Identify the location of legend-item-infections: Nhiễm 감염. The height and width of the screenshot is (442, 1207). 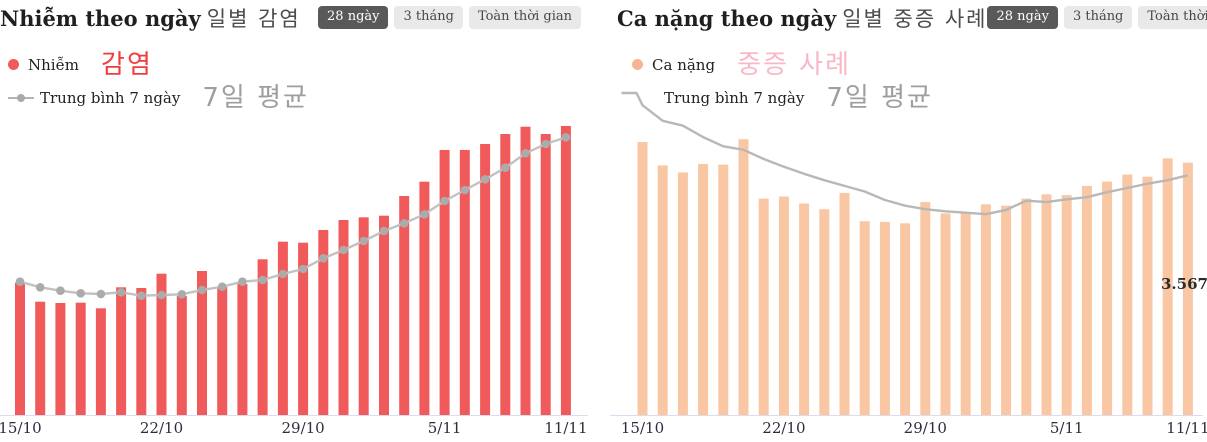
(158, 64).